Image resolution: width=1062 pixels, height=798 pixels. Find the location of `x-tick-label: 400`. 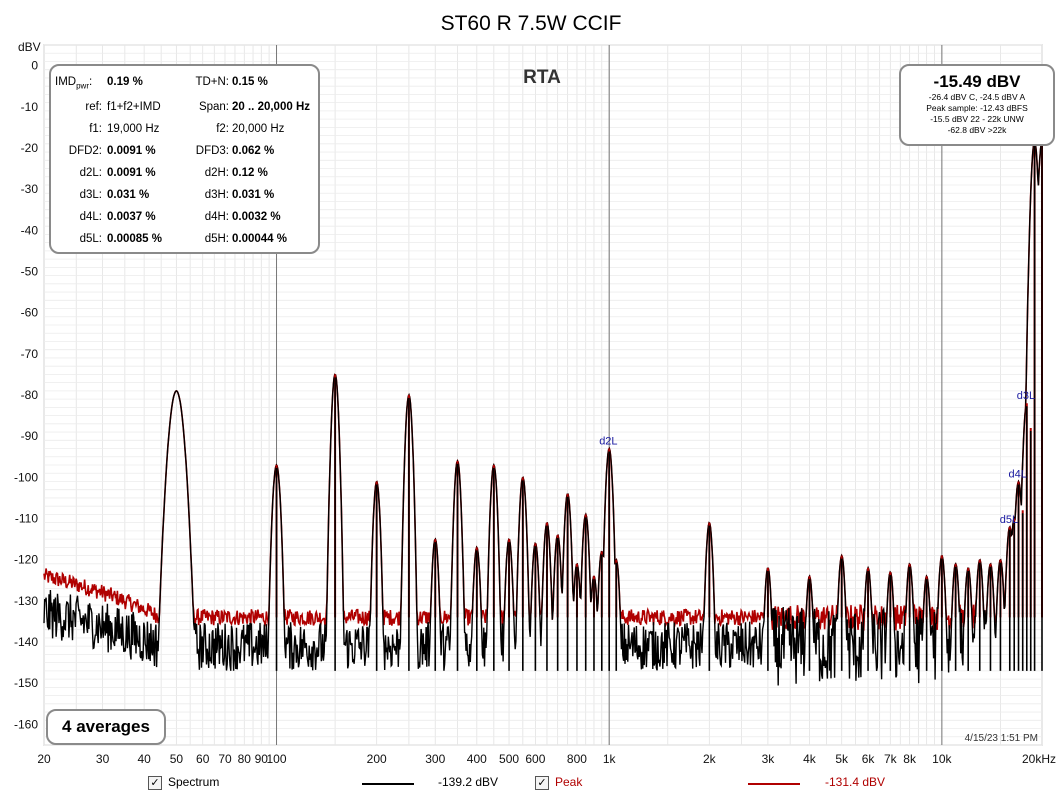

x-tick-label: 400 is located at coordinates (477, 759).